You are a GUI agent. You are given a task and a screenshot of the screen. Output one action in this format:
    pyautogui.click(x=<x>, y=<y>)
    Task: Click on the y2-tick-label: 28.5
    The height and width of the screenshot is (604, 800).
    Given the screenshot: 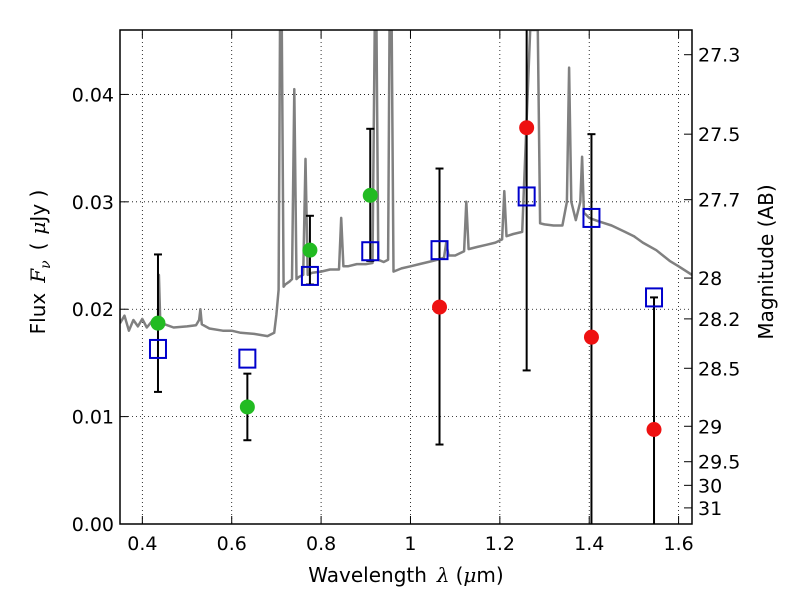 What is the action you would take?
    pyautogui.click(x=719, y=369)
    